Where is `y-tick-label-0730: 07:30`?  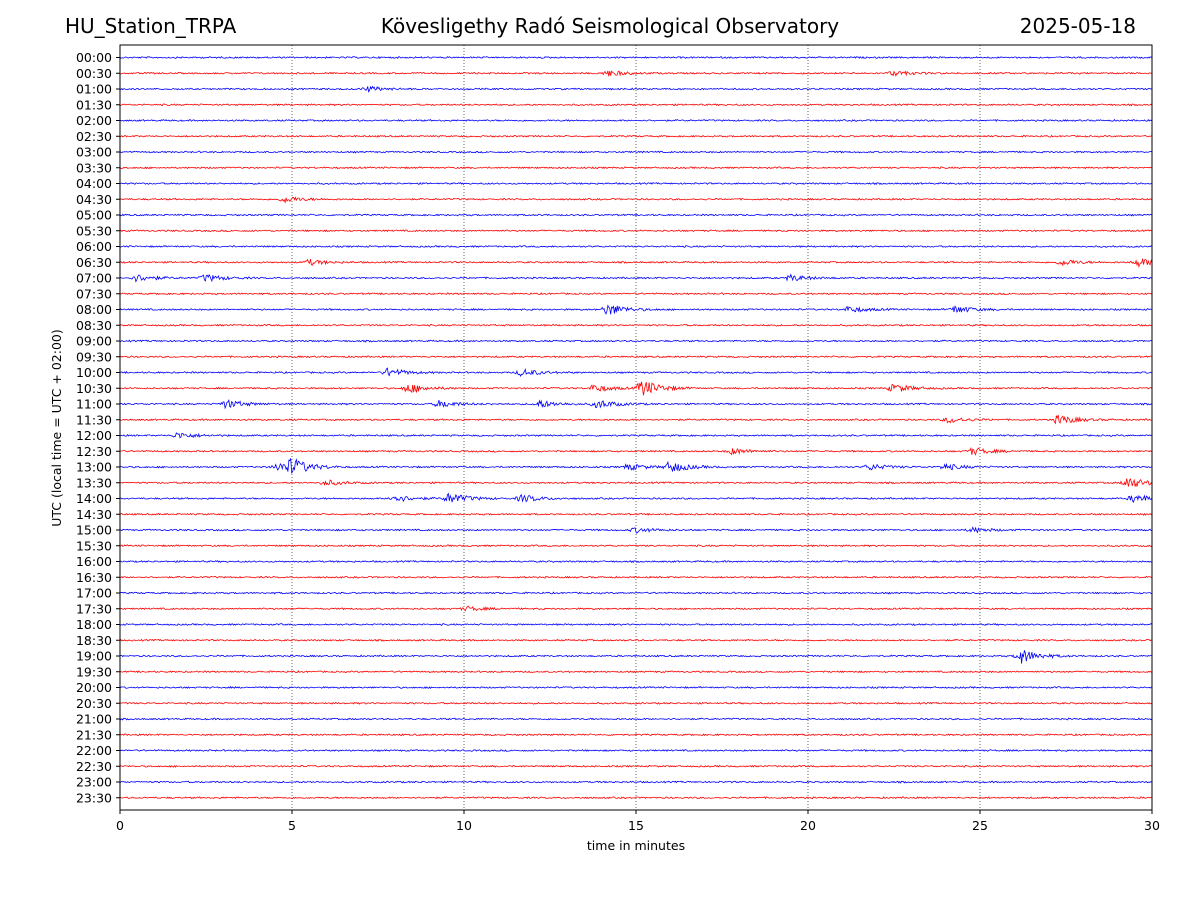
y-tick-label-0730: 07:30 is located at coordinates (94, 293).